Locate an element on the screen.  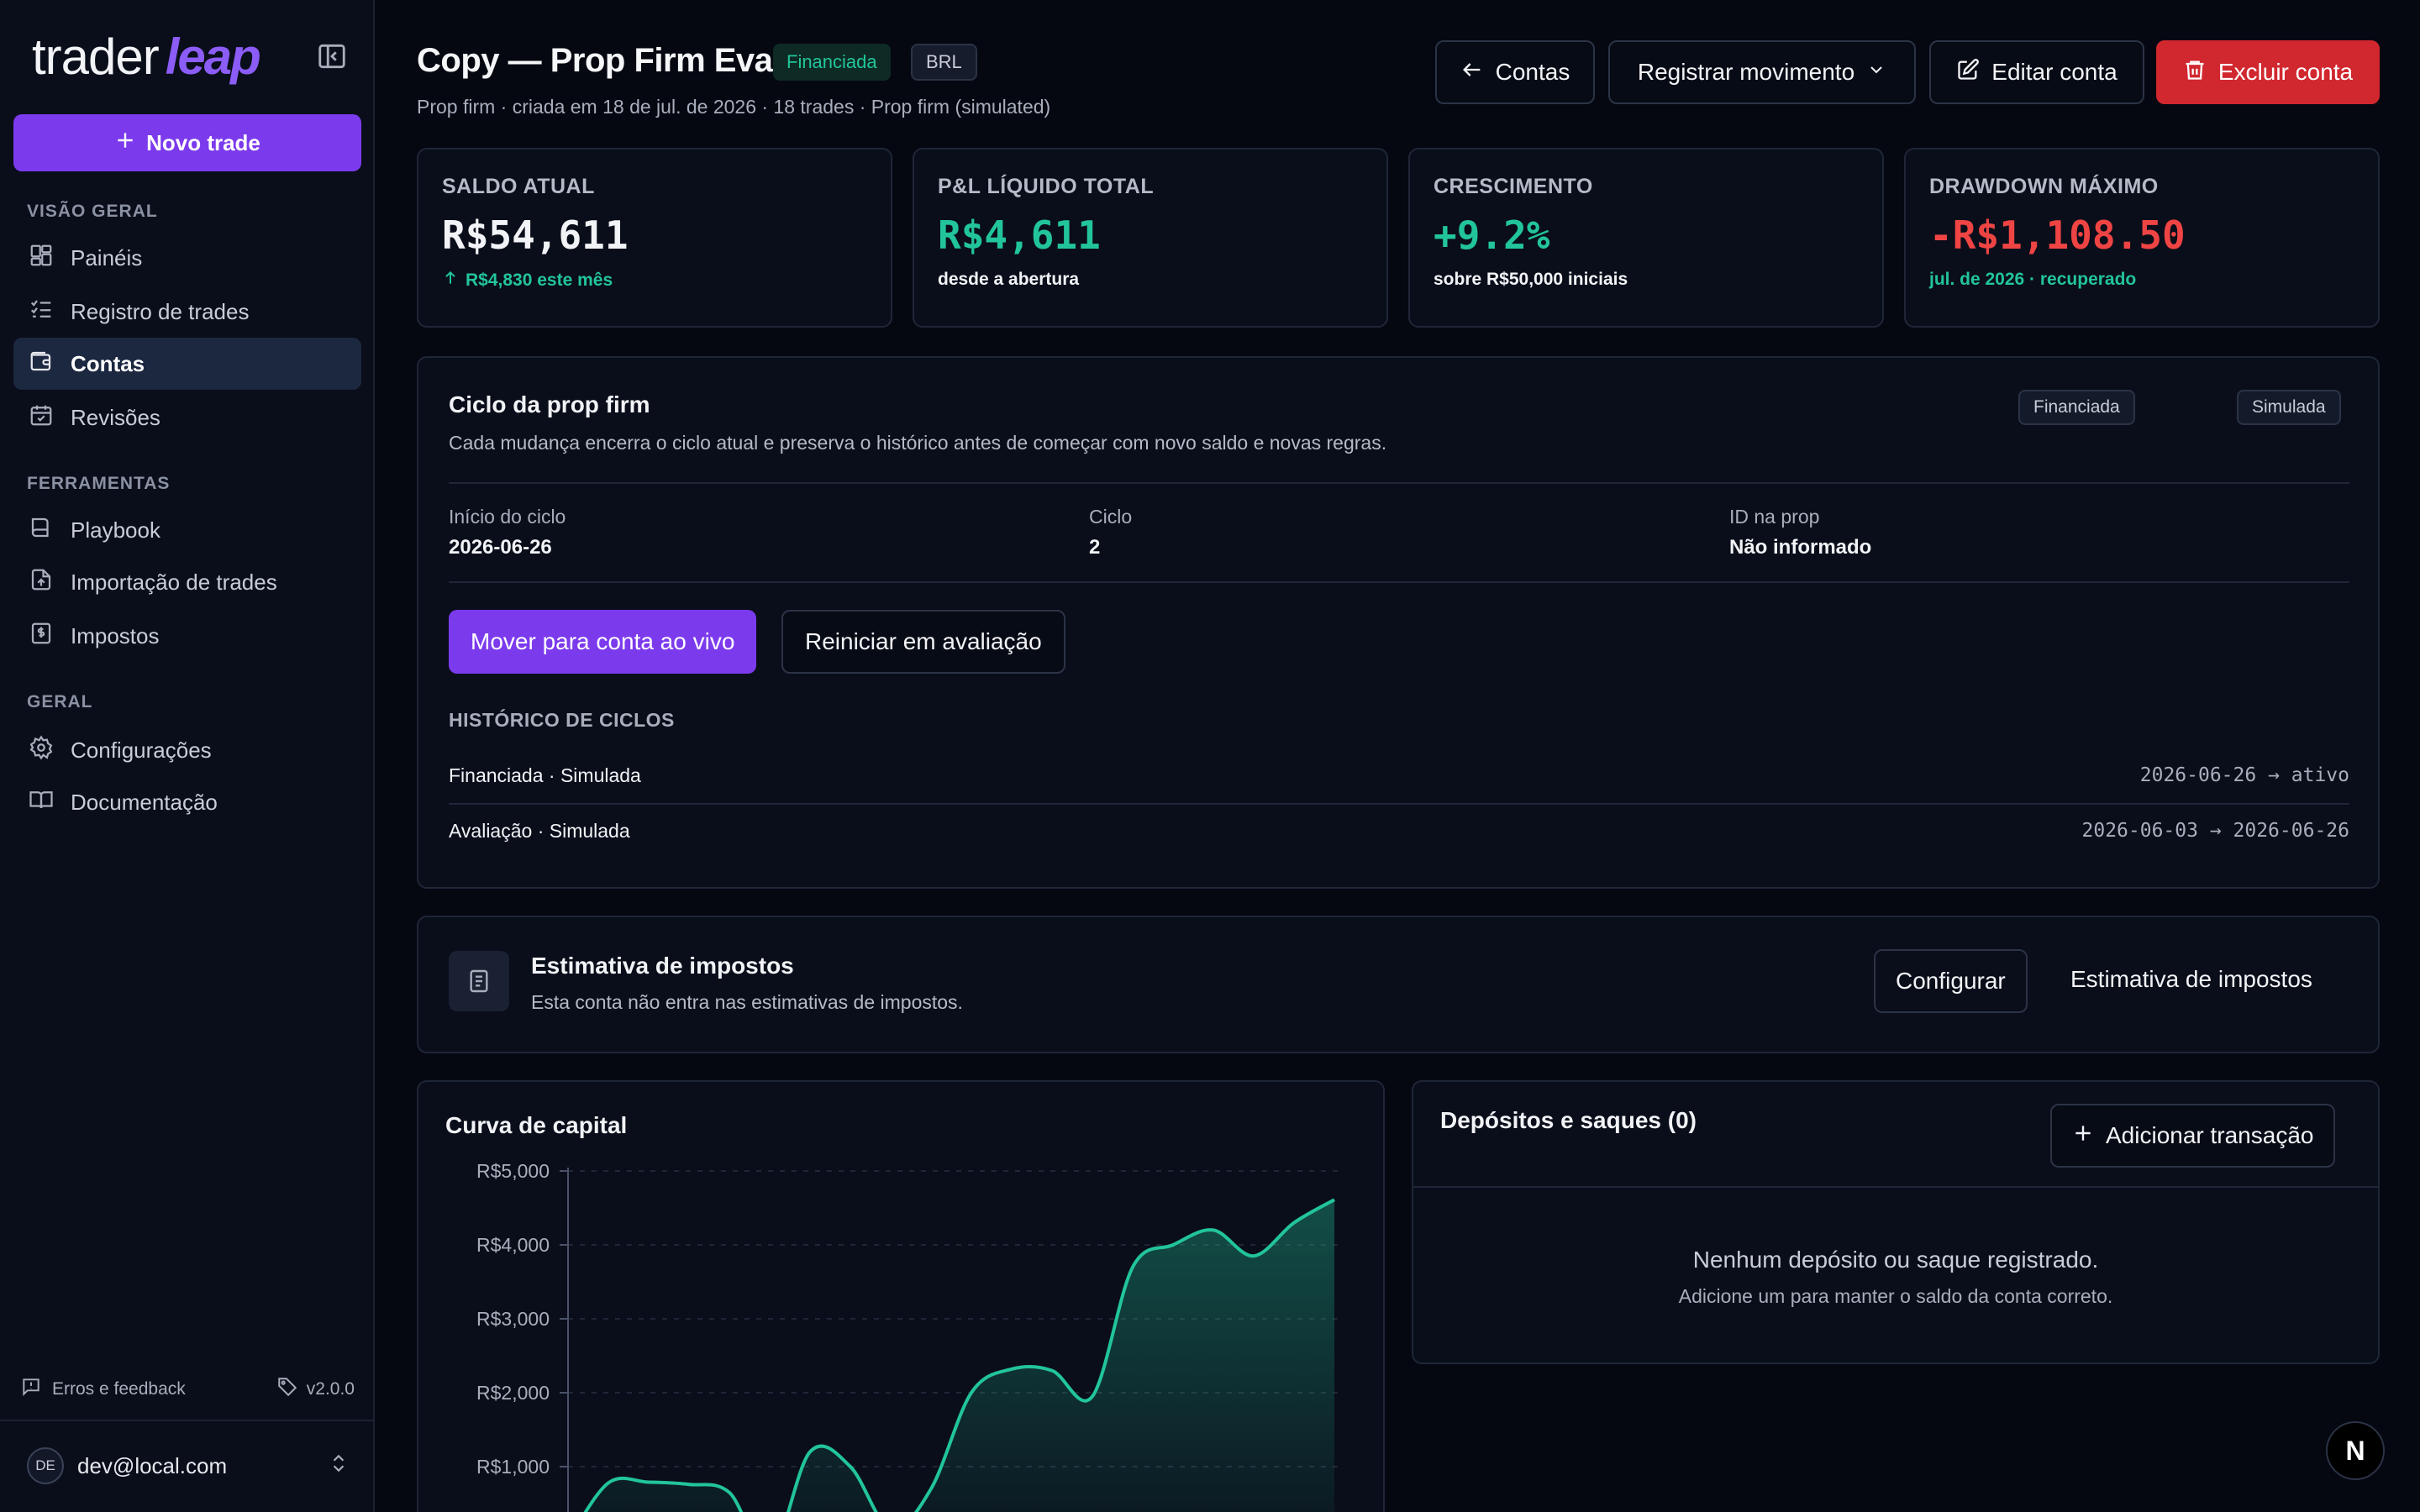
sidebar-item-settings: Configurações is located at coordinates (187, 750).